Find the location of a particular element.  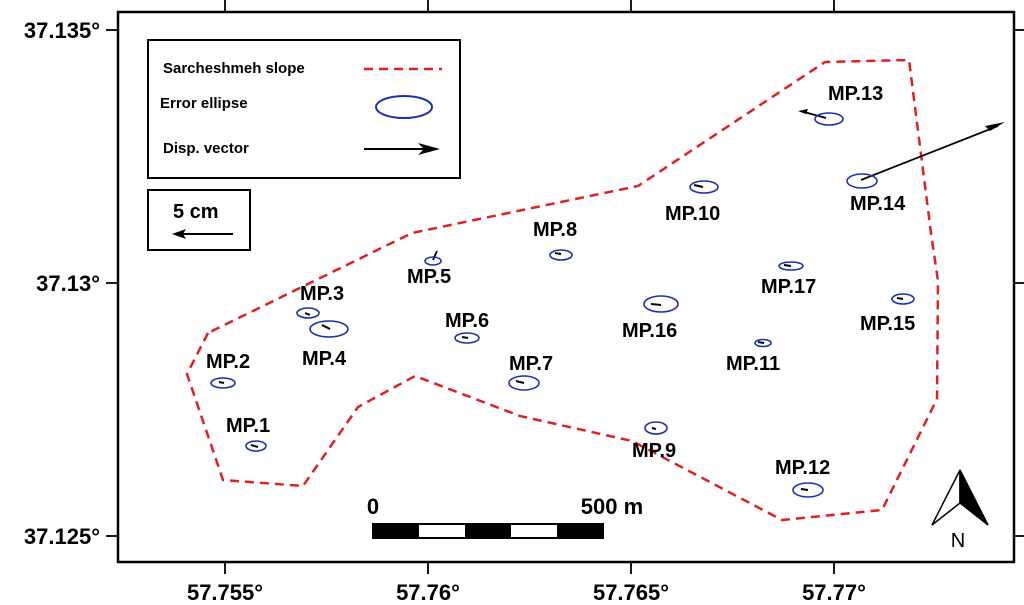

displacement-vector-mp14 is located at coordinates (929, 153).